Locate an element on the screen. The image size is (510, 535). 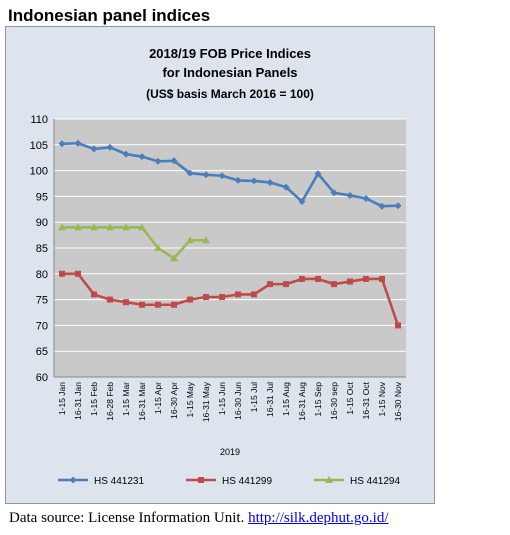
x-tick-label: 1-15 Nov is located at coordinates (382, 398).